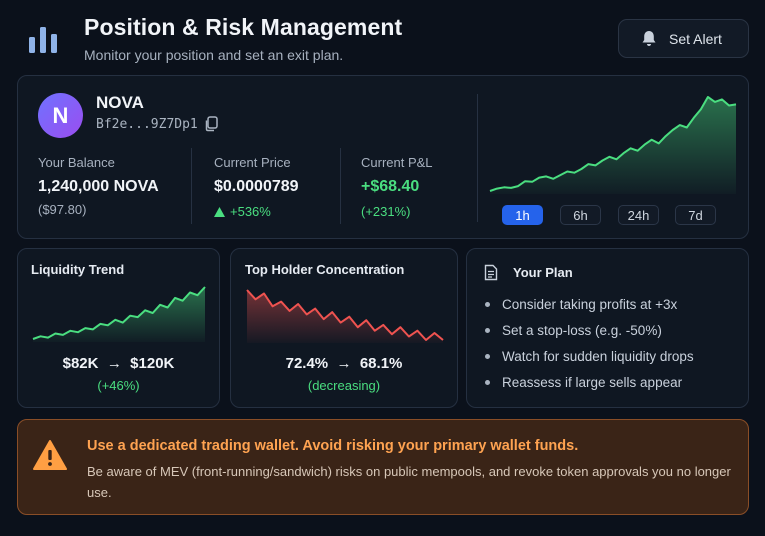 This screenshot has height=536, width=765. What do you see at coordinates (43, 40) in the screenshot?
I see `bar-chart-icon` at bounding box center [43, 40].